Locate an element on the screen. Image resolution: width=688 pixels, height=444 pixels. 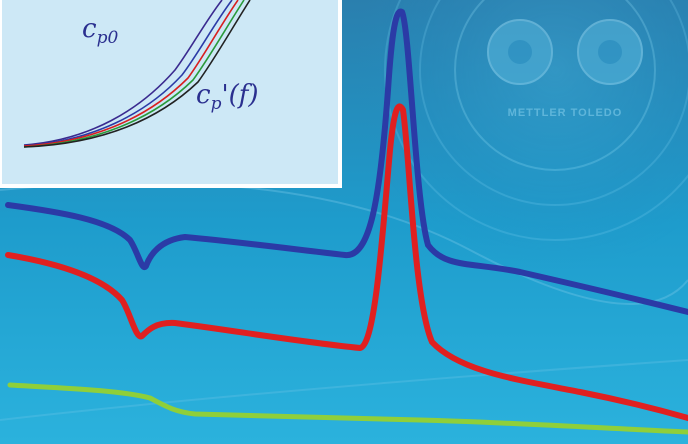
decor-arc is located at coordinates (344, 390).